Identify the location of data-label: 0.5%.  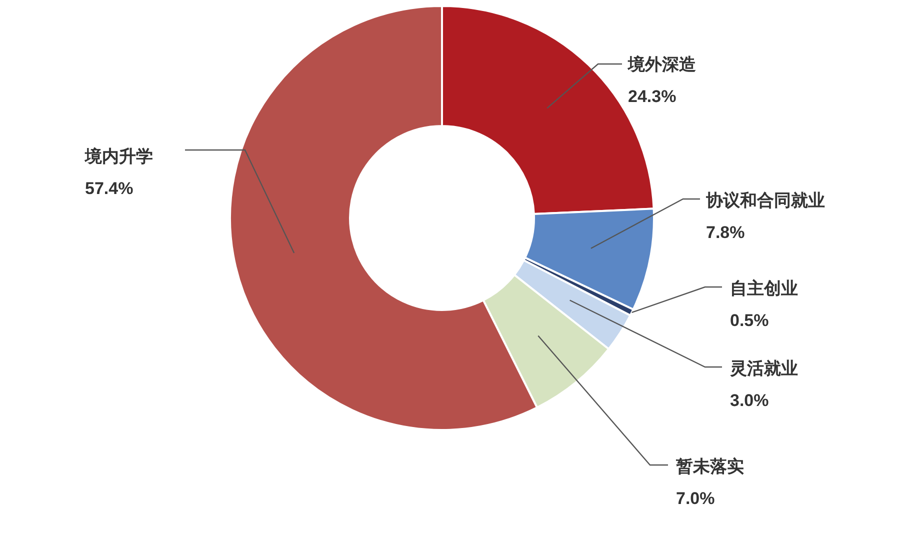
(749, 320).